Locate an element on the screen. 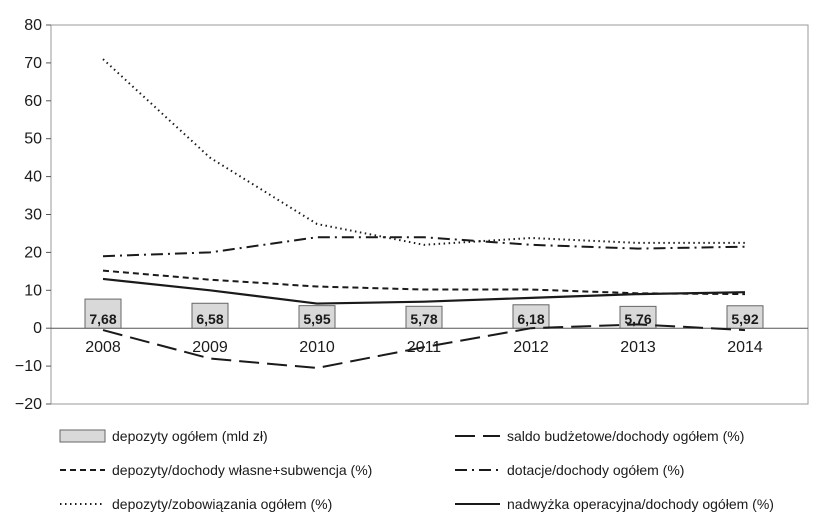 The height and width of the screenshot is (516, 824). legend-label: saldo budżetowe/dochody ogółem (%) is located at coordinates (625, 436).